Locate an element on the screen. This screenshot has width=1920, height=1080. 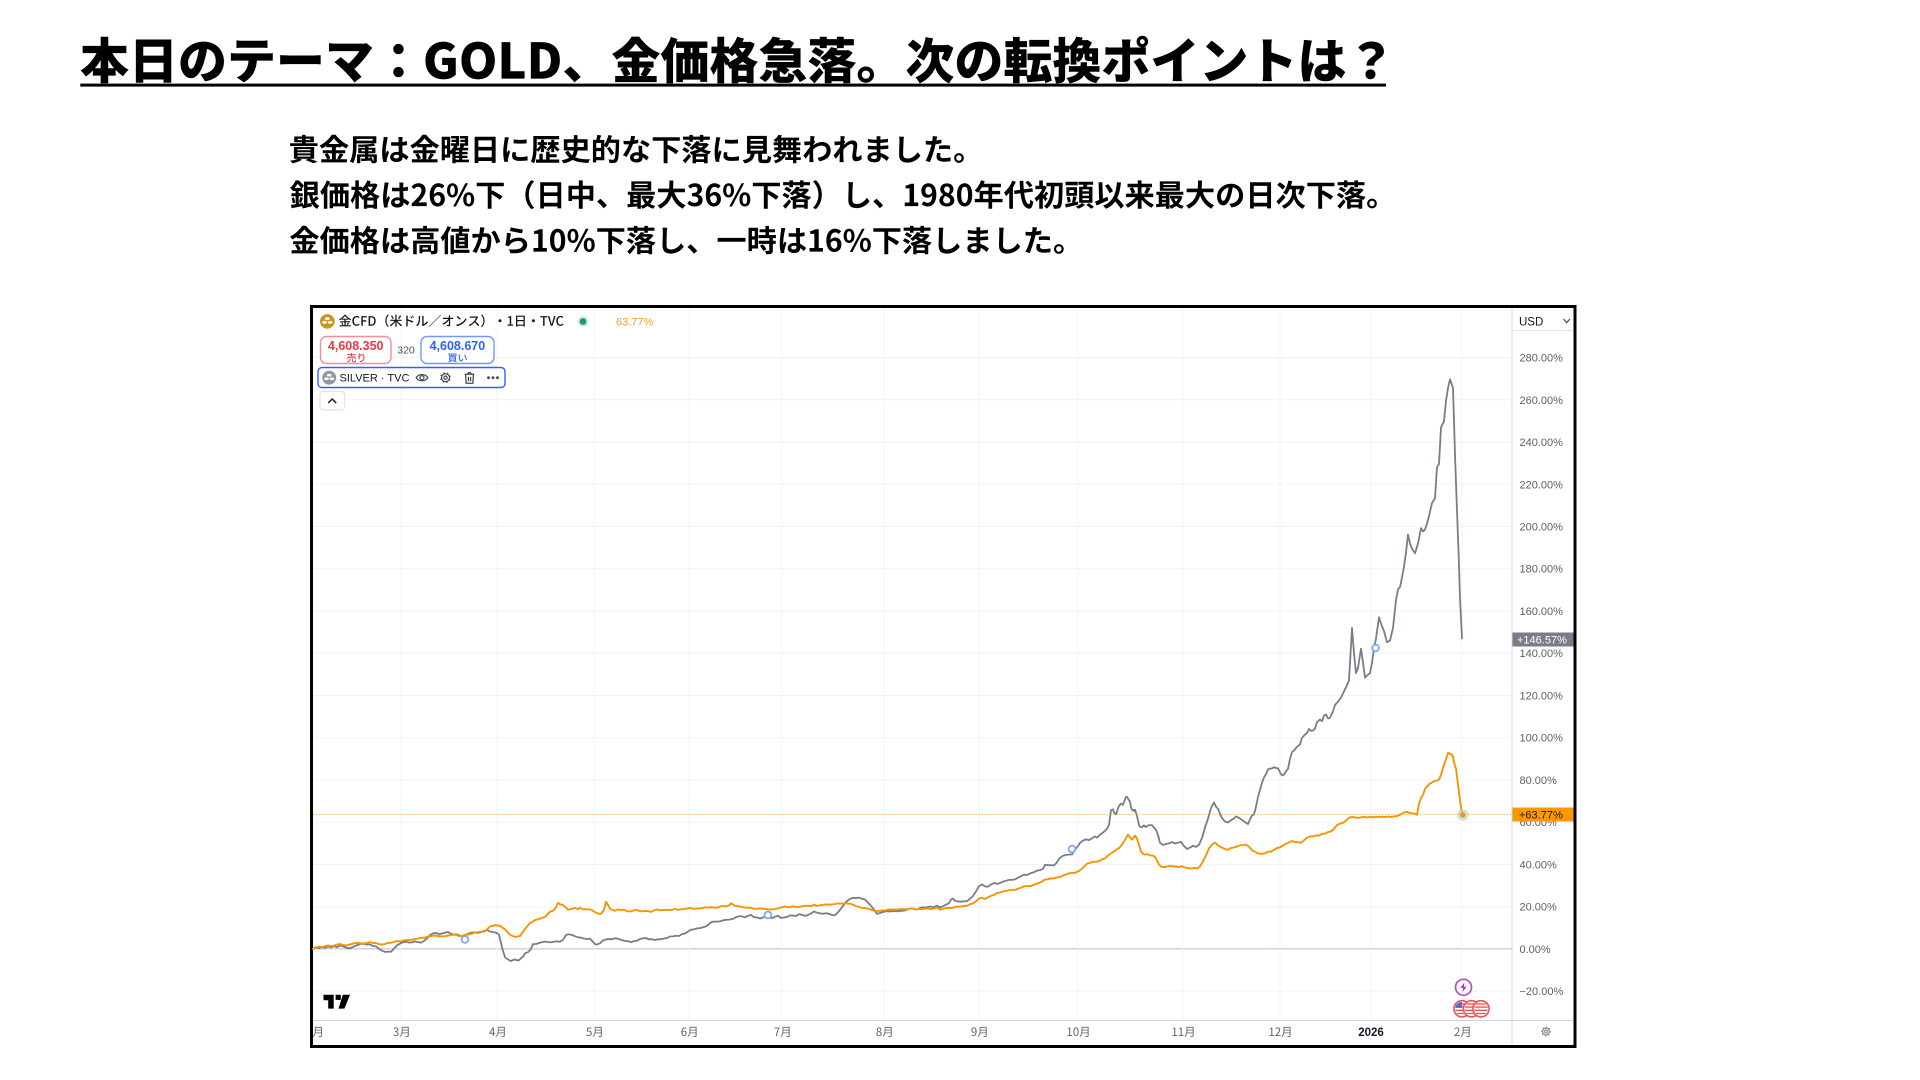
svg-text: 120.00% is located at coordinates (1542, 697).